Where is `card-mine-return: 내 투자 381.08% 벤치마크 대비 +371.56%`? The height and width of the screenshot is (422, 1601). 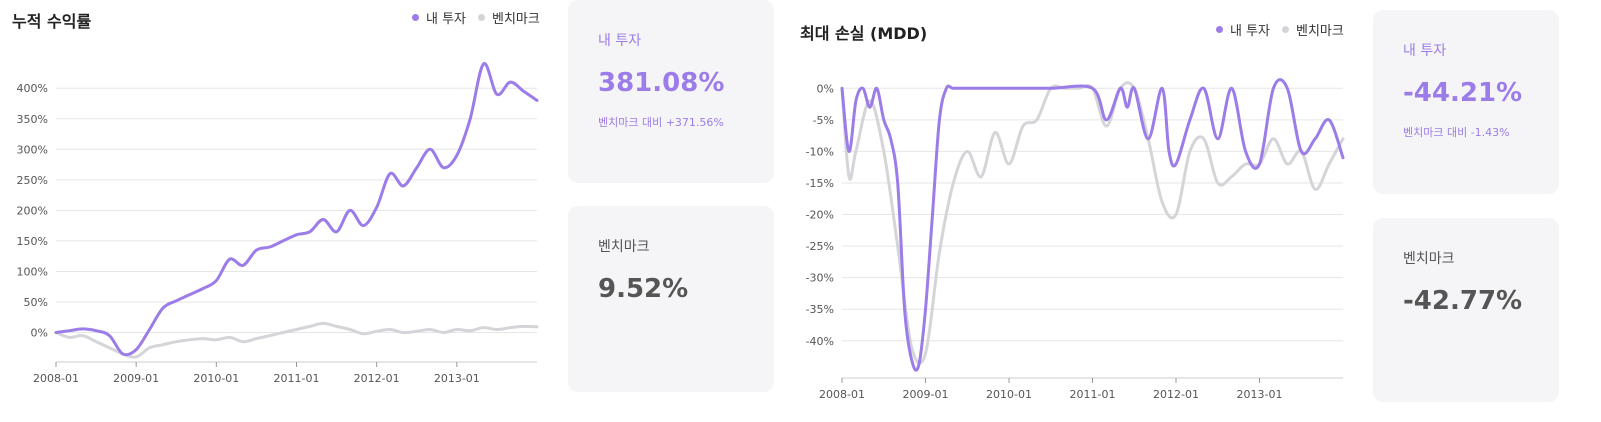
card-mine-return: 내 투자 381.08% 벤치마크 대비 +371.56% is located at coordinates (671, 91).